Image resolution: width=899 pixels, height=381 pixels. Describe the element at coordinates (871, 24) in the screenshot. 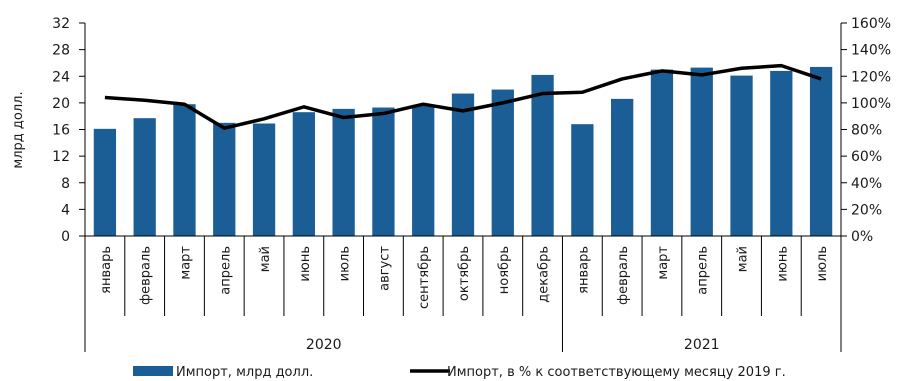

I see `y-right-tick-label: 160%` at that location.